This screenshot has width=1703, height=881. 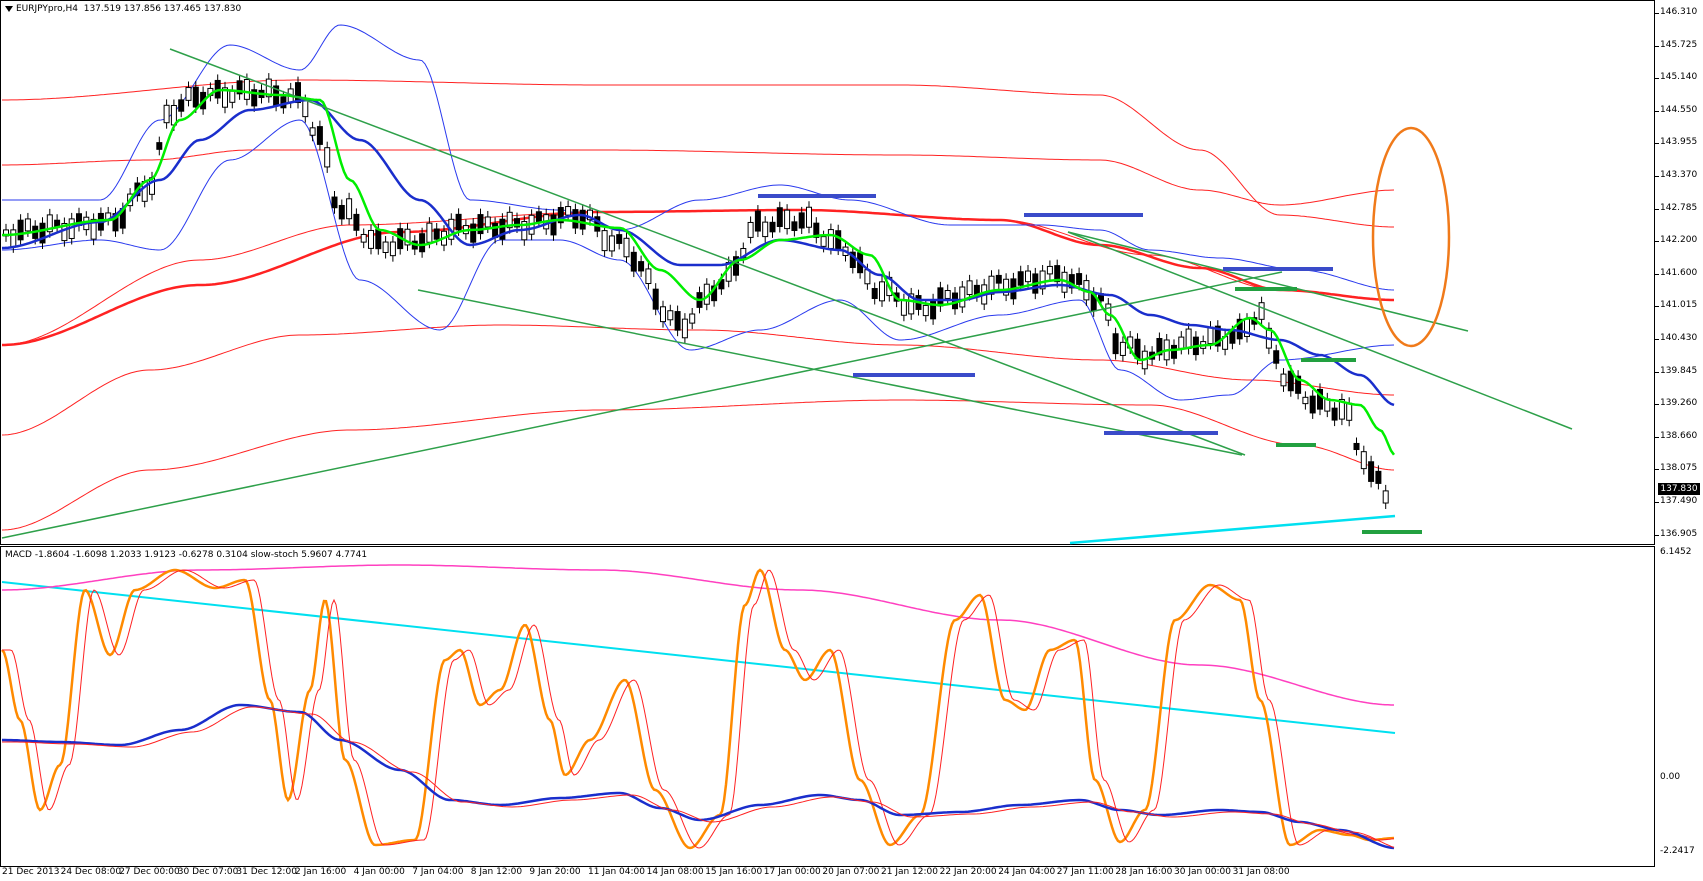 I want to click on macd-signal-line, so click(x=698, y=777).